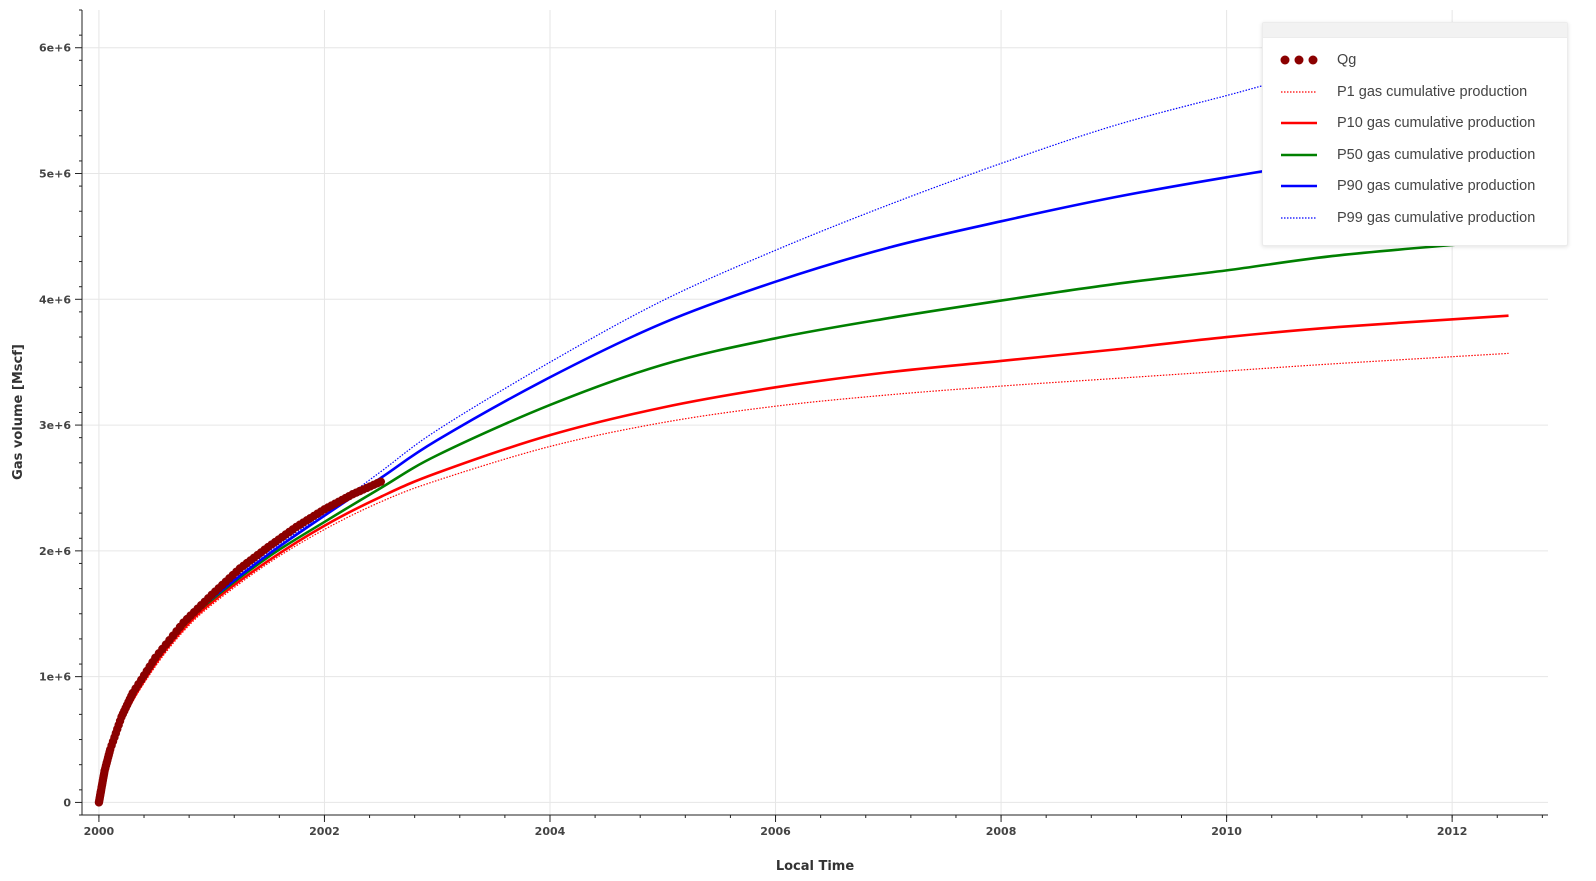 The image size is (1596, 881). What do you see at coordinates (55, 48) in the screenshot?
I see `y-tick-label: 6e+6` at bounding box center [55, 48].